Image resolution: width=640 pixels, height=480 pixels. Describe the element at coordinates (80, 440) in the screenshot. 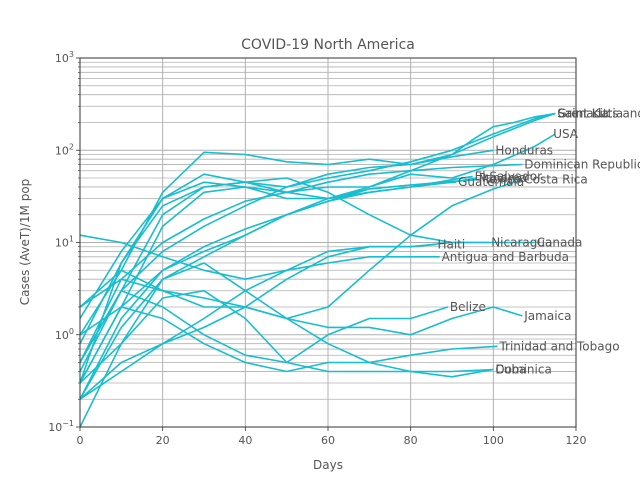

I see `x-tick-label: 0` at that location.